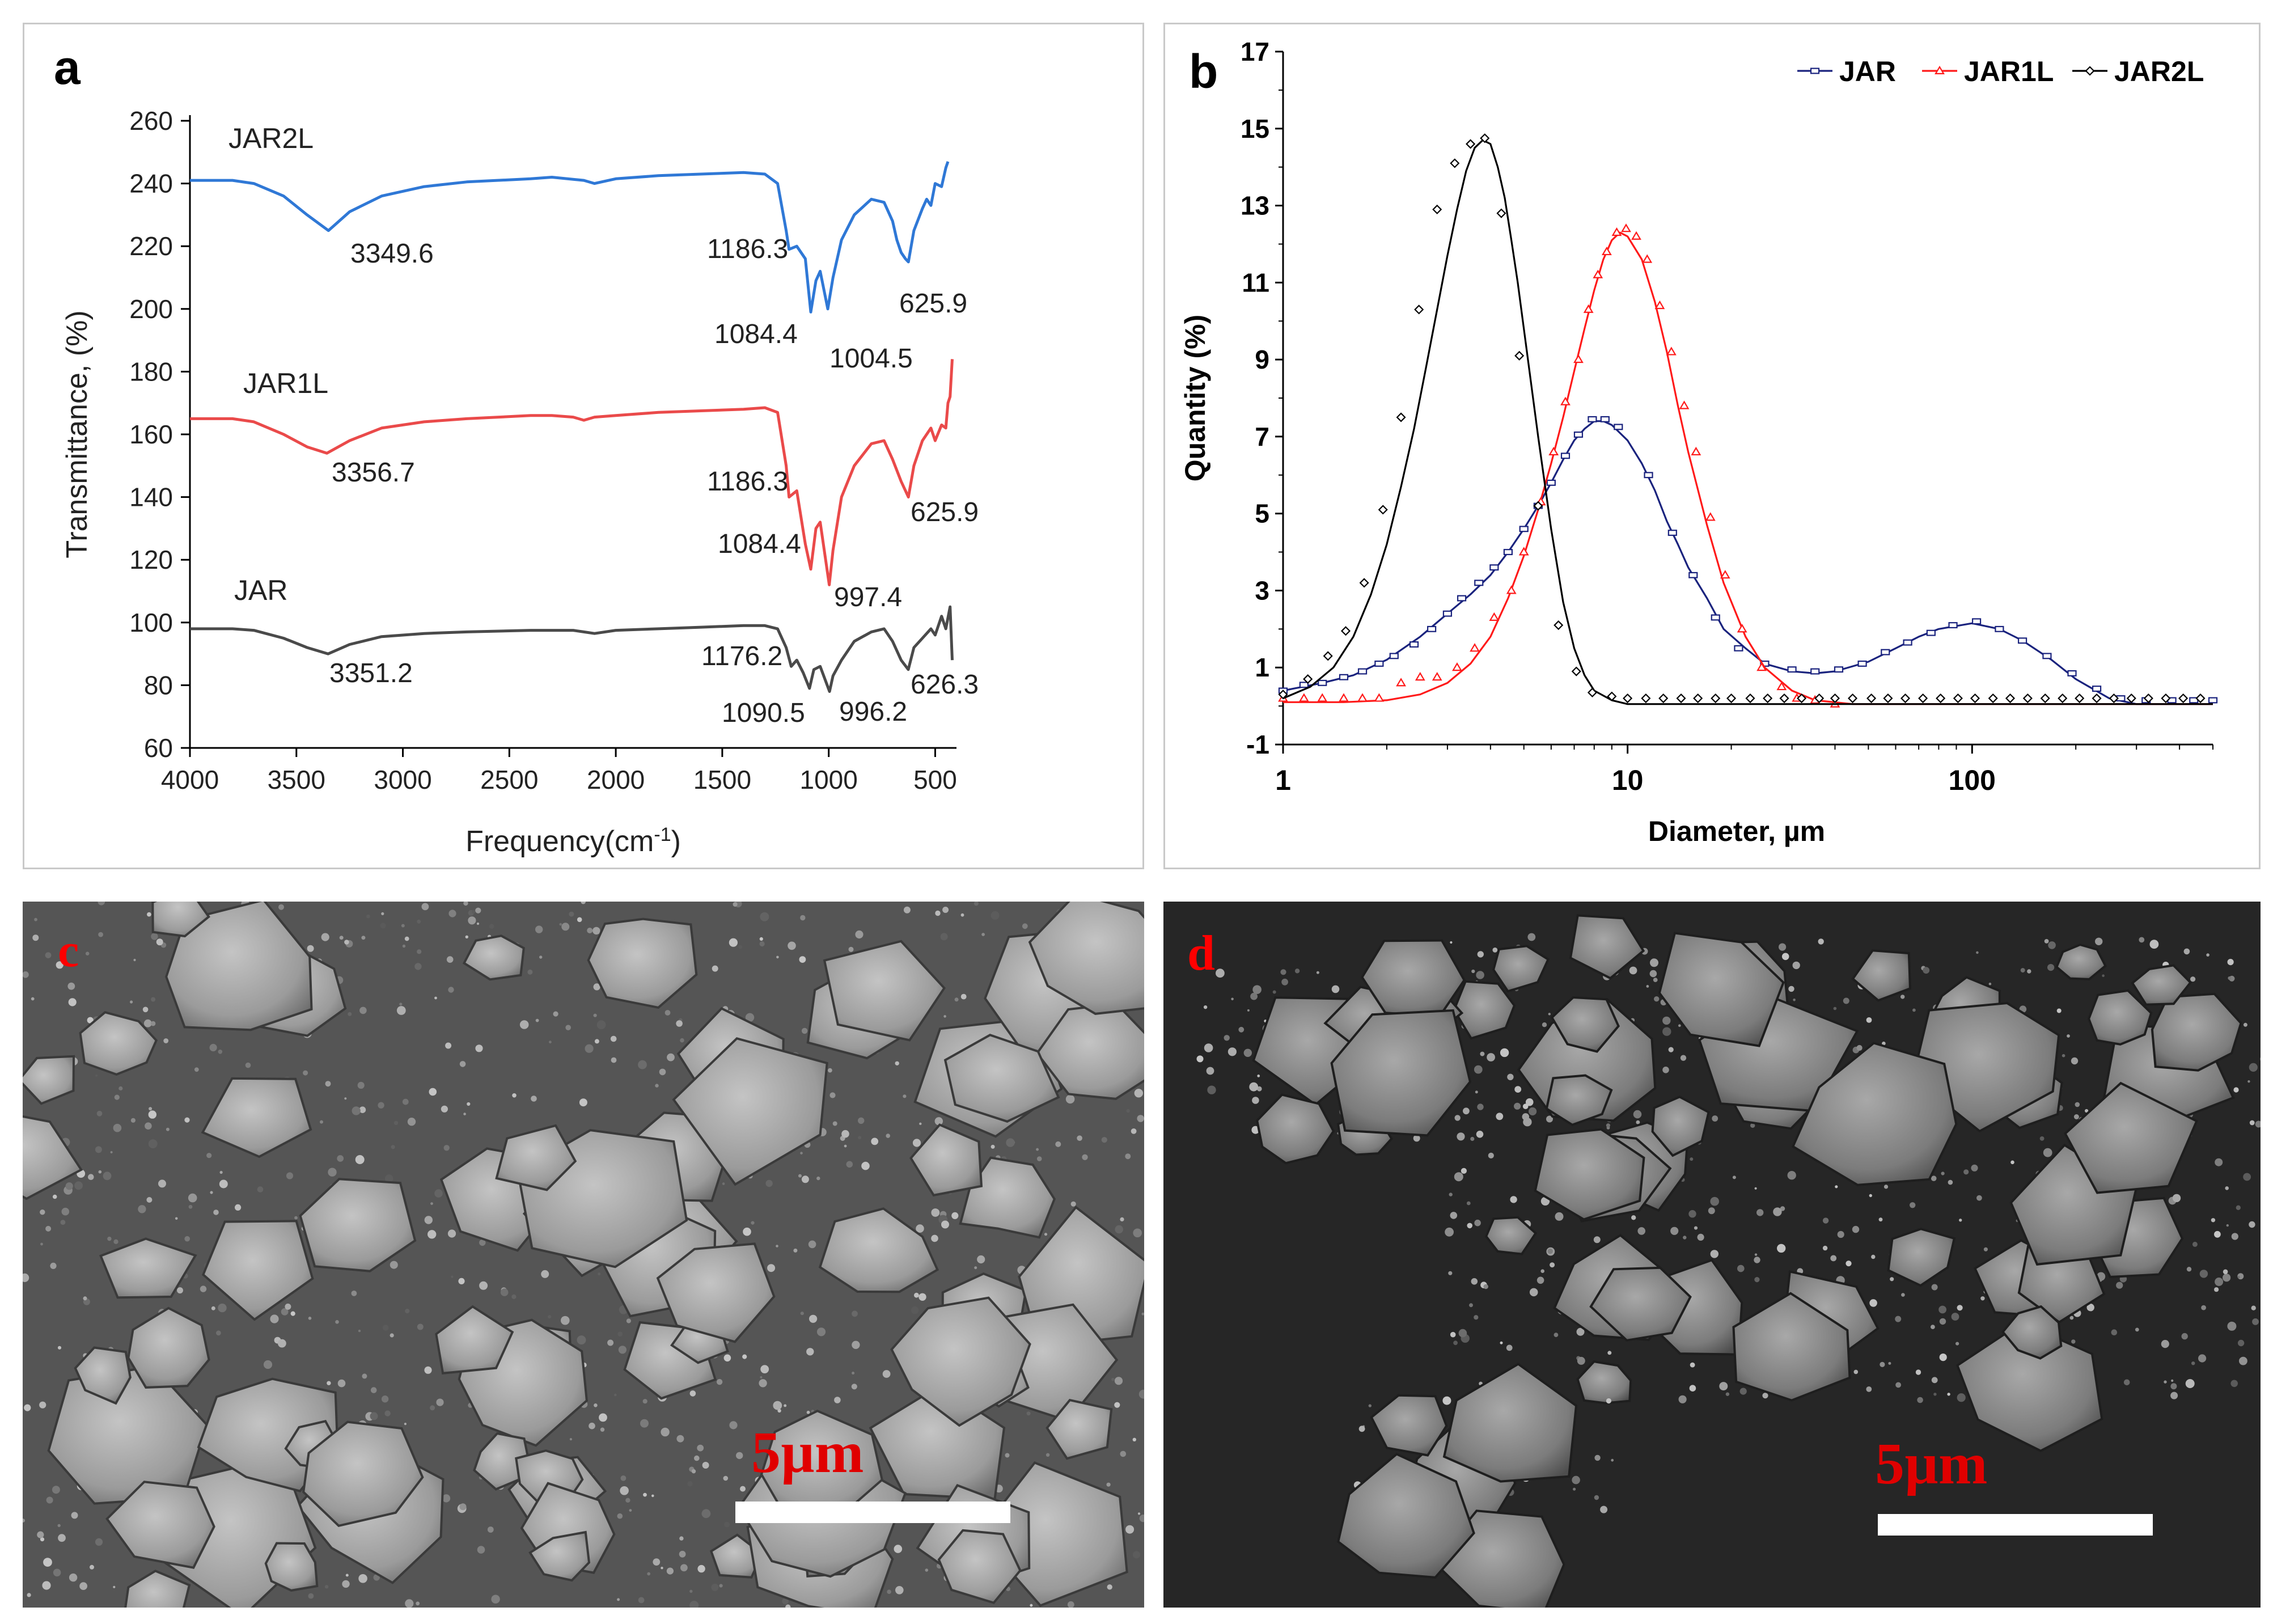 The image size is (2273, 1624). Describe the element at coordinates (873, 1513) in the screenshot. I see `scale-bar-c` at that location.